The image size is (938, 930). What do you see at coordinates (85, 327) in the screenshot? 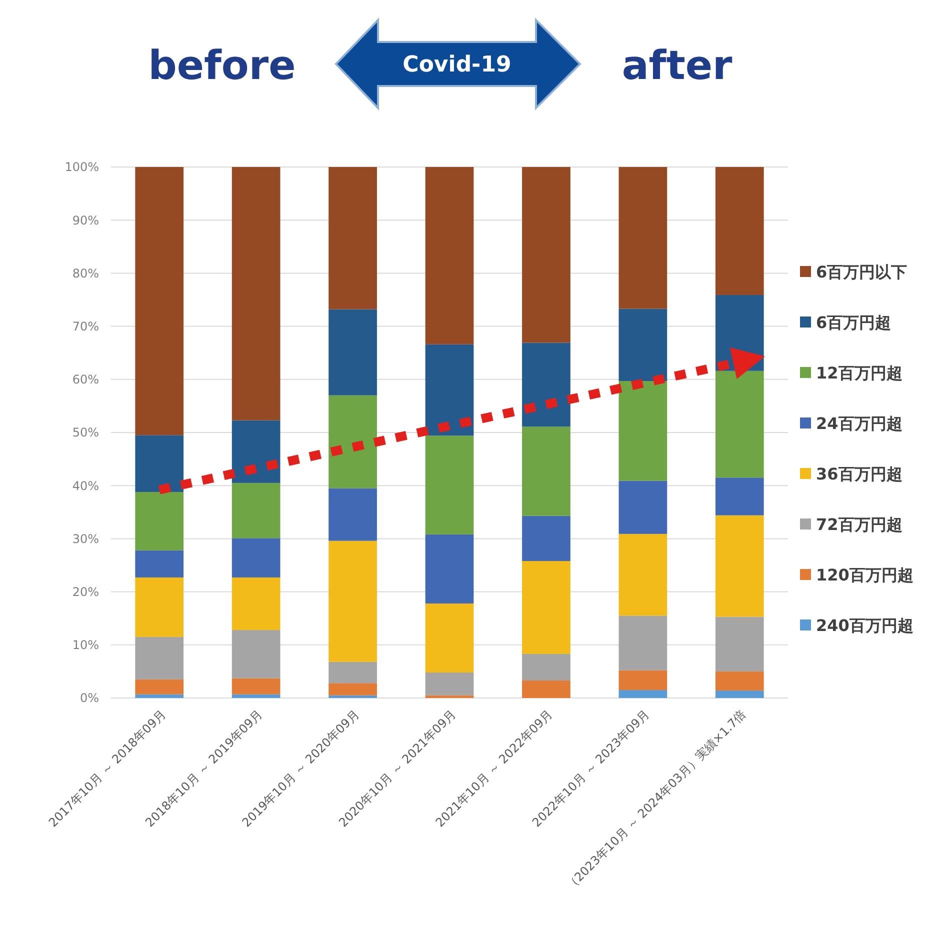
I see `y-tick-label: 70%` at bounding box center [85, 327].